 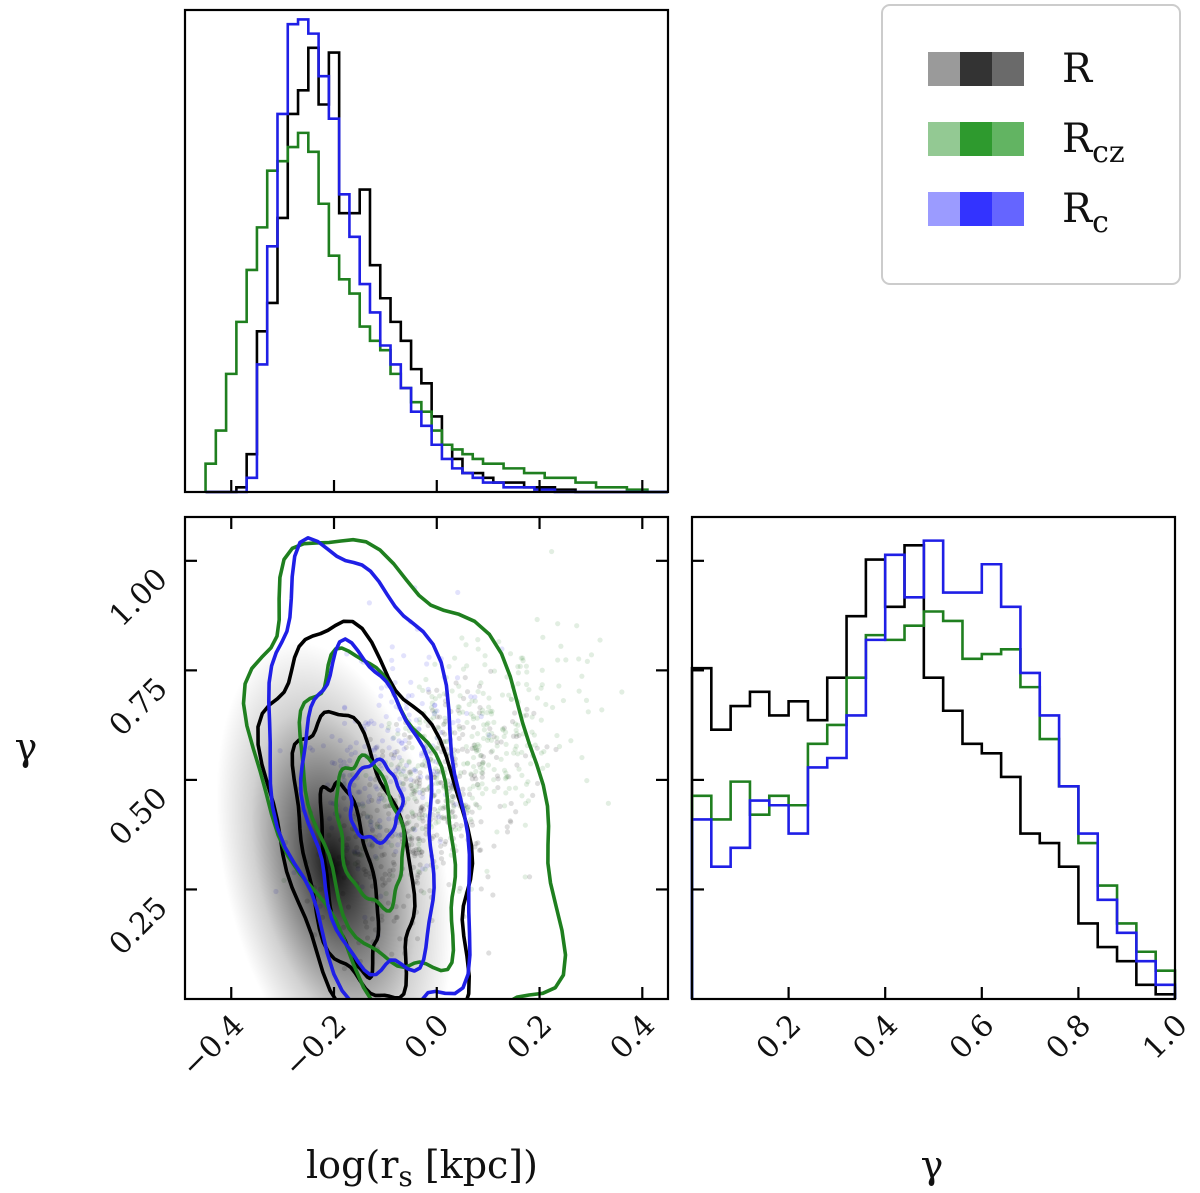 What do you see at coordinates (976, 209) in the screenshot?
I see `legend-swatch-rc` at bounding box center [976, 209].